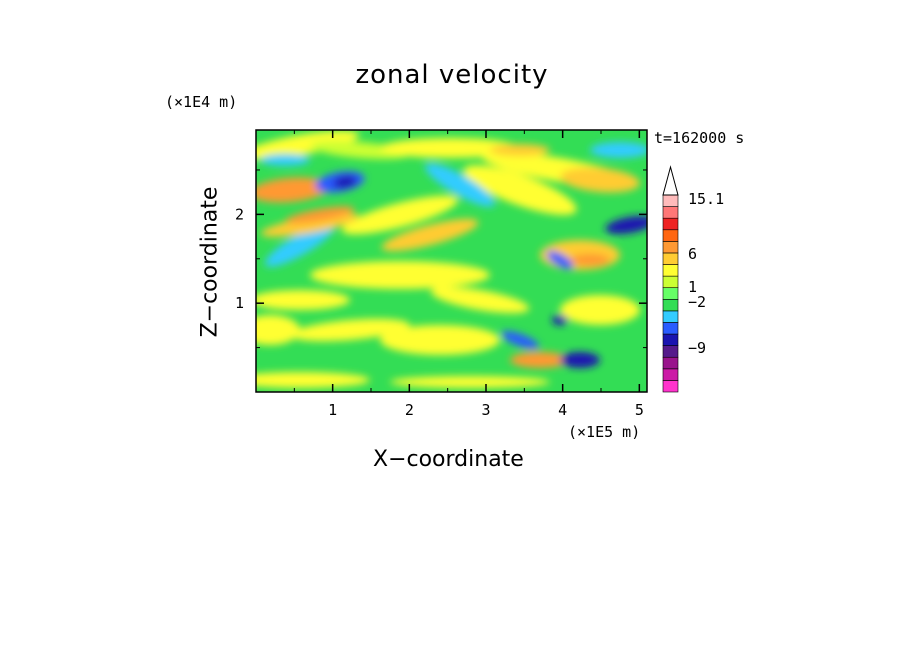 The image size is (904, 654). Describe the element at coordinates (562, 410) in the screenshot. I see `x-tick-label: 4` at that location.